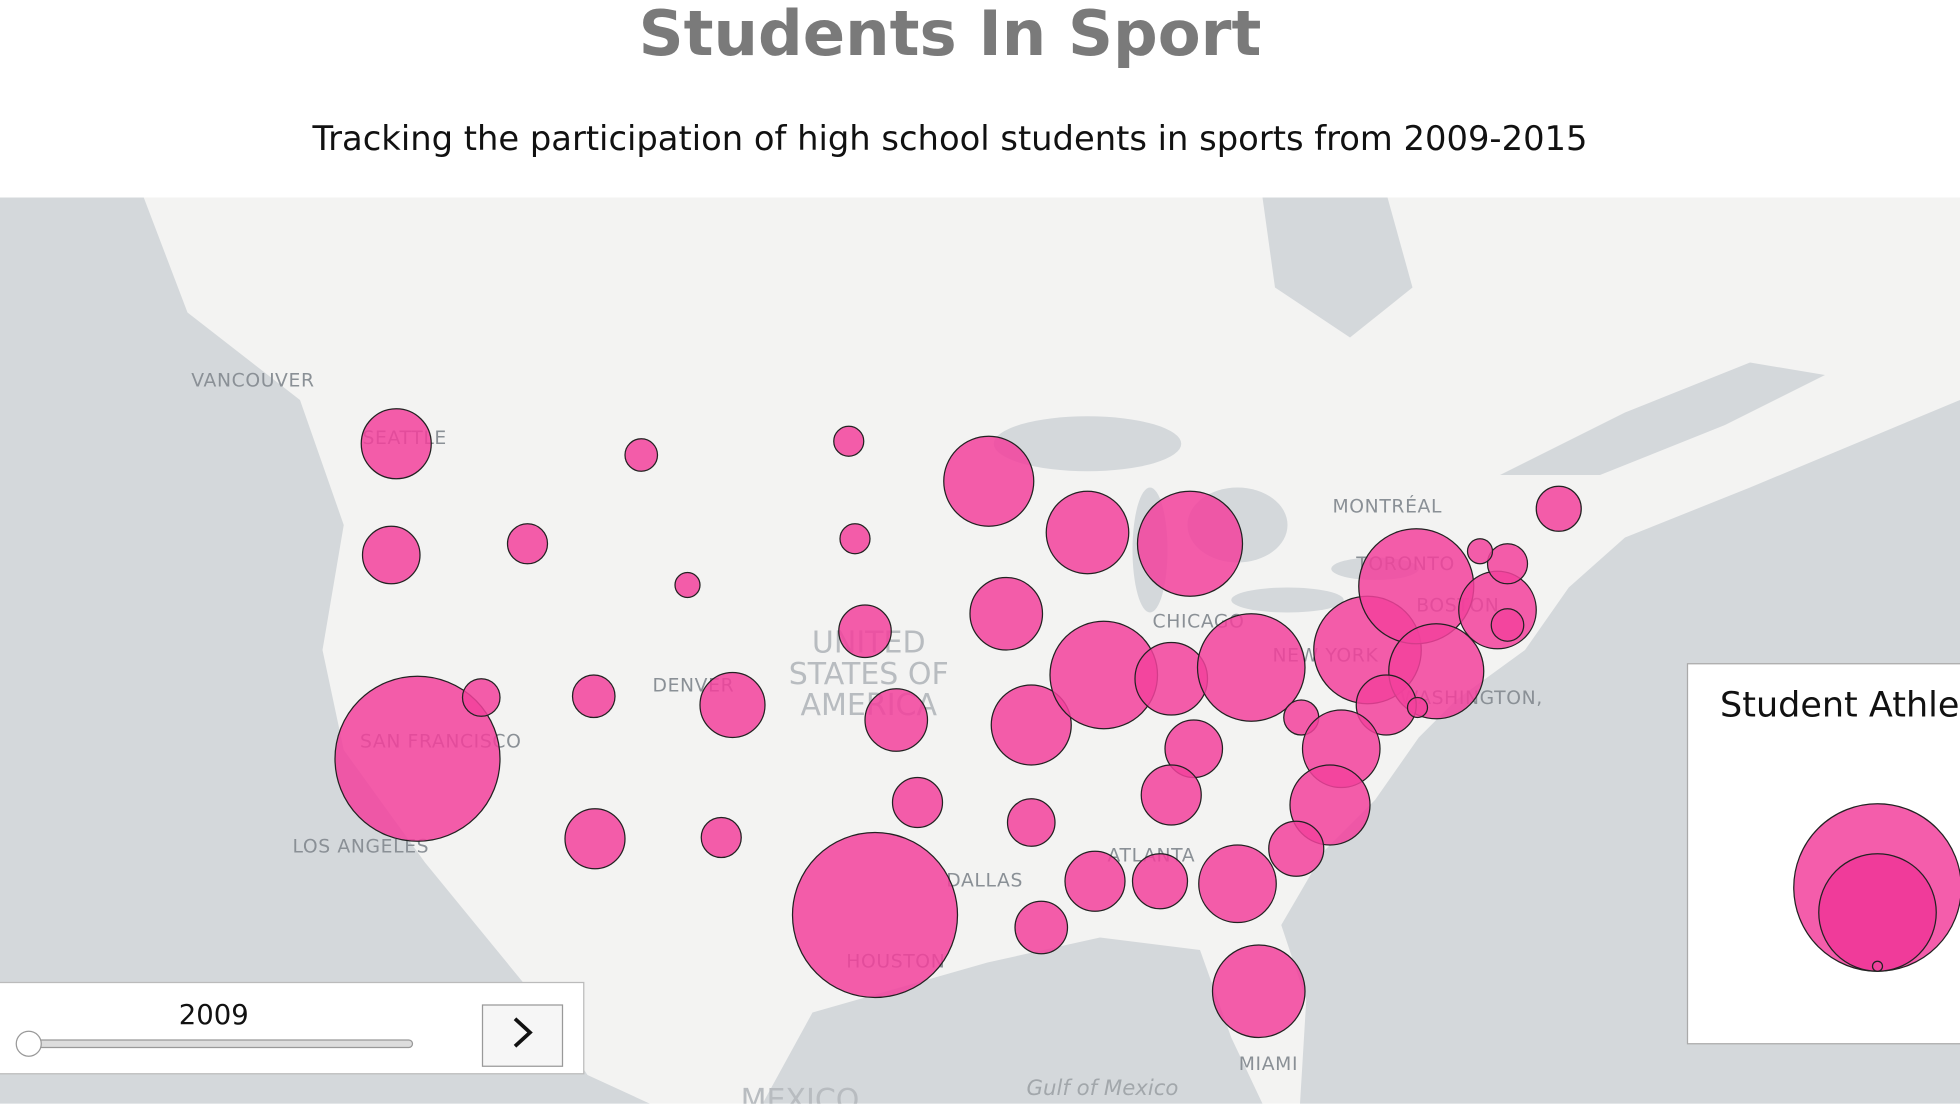 This screenshot has width=1960, height=1104. What do you see at coordinates (1287, 600) in the screenshot?
I see `lake-erie` at bounding box center [1287, 600].